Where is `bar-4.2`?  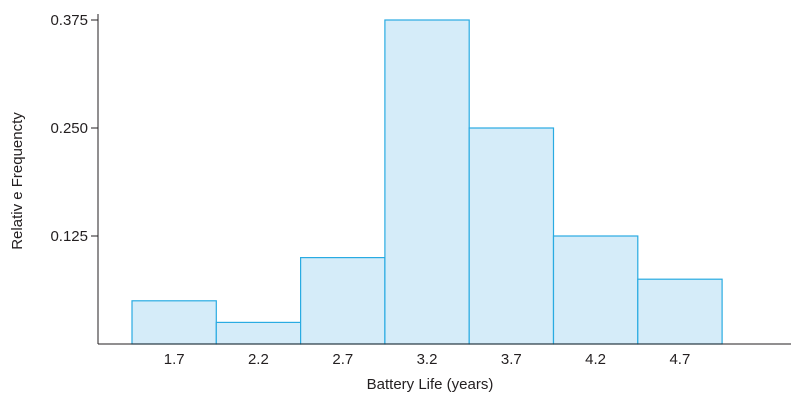
bar-4.2 is located at coordinates (595, 290).